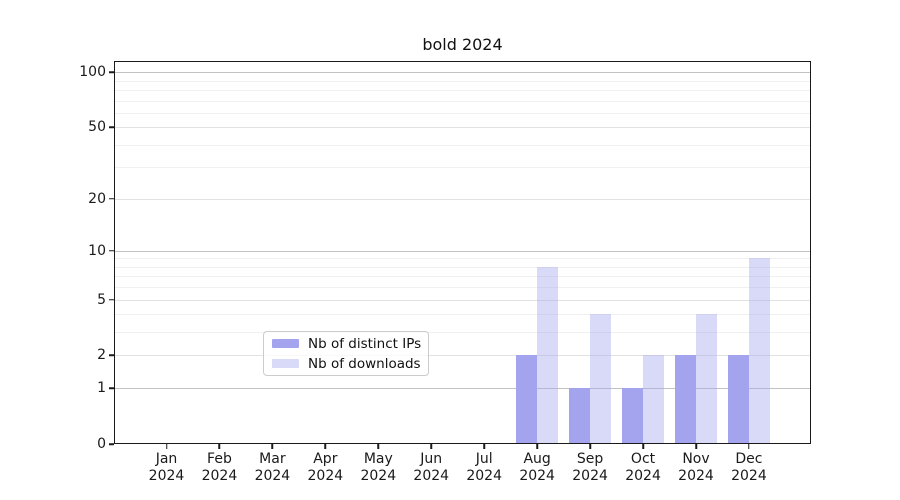 This screenshot has width=900, height=500. I want to click on x-tick-label: Nov 2024, so click(696, 467).